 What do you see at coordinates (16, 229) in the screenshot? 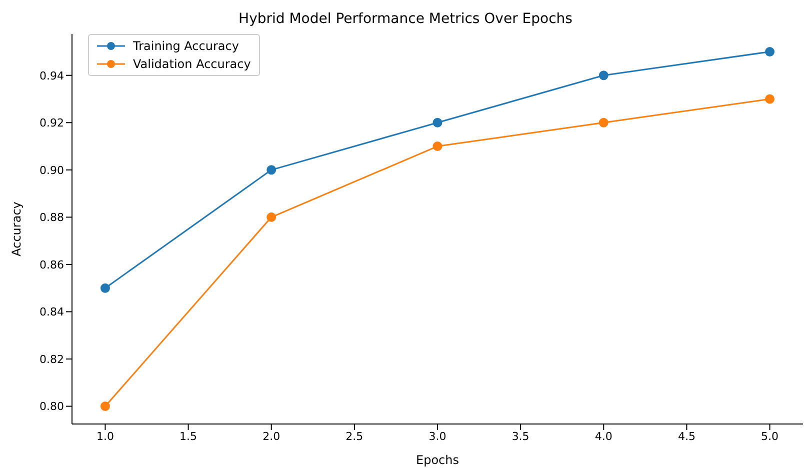
I see `y-axis-title: Accuracy` at bounding box center [16, 229].